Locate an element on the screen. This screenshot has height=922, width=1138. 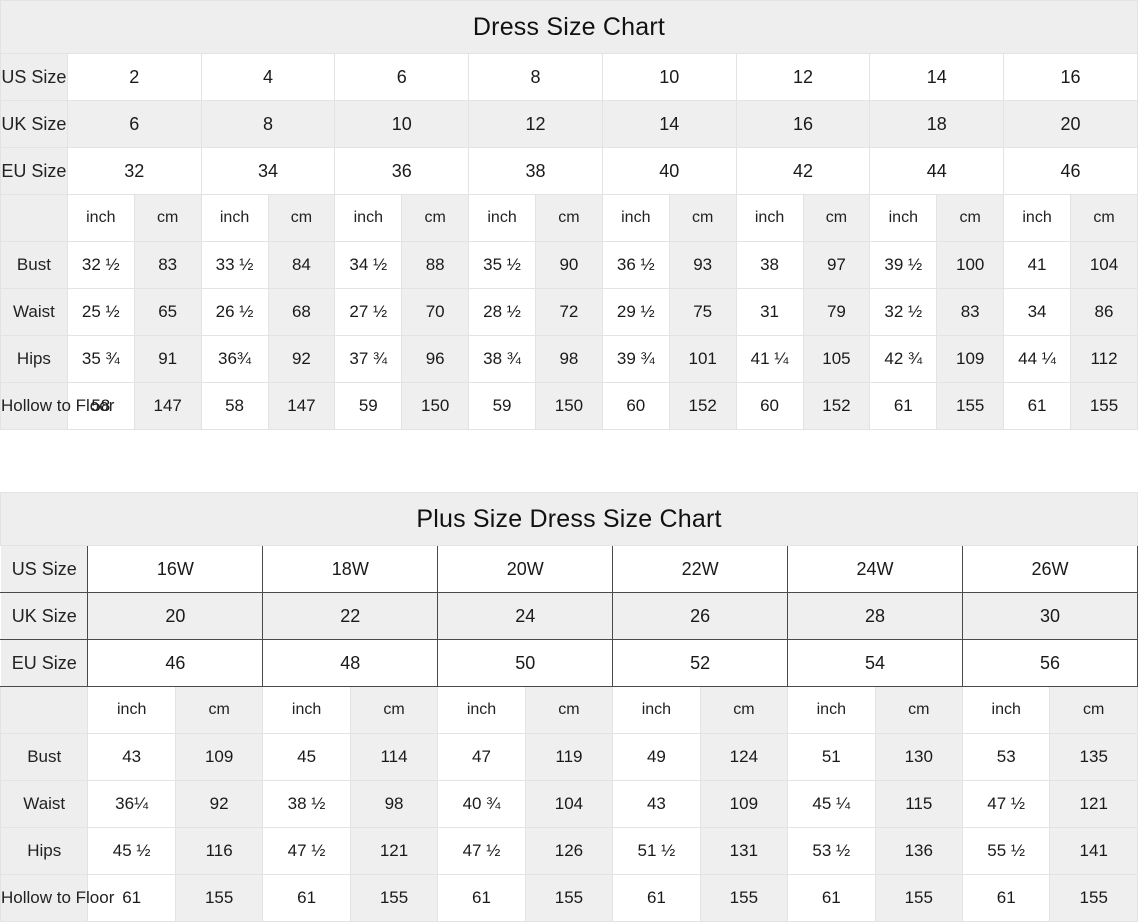
table-cell: 152 is located at coordinates (702, 406).